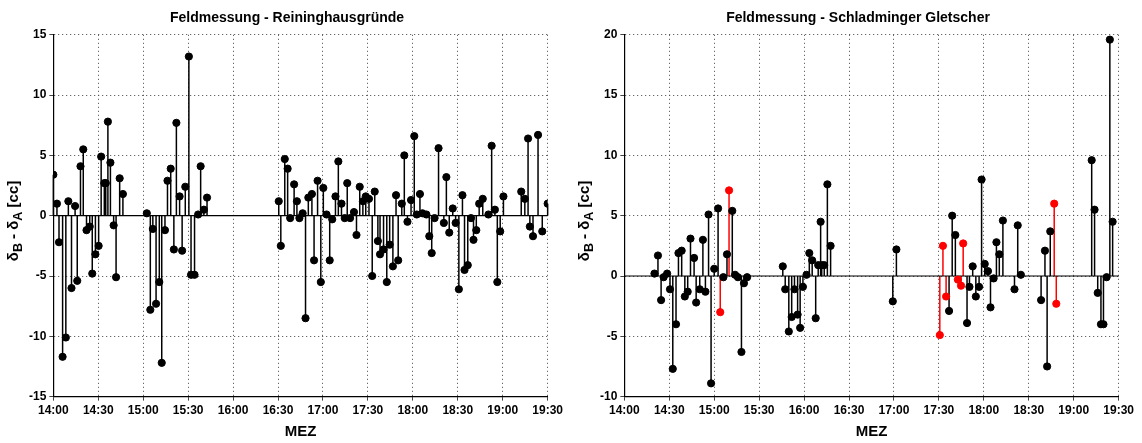 This screenshot has width=1142, height=443. Describe the element at coordinates (38, 395) in the screenshot. I see `y-tick-label: -15` at that location.